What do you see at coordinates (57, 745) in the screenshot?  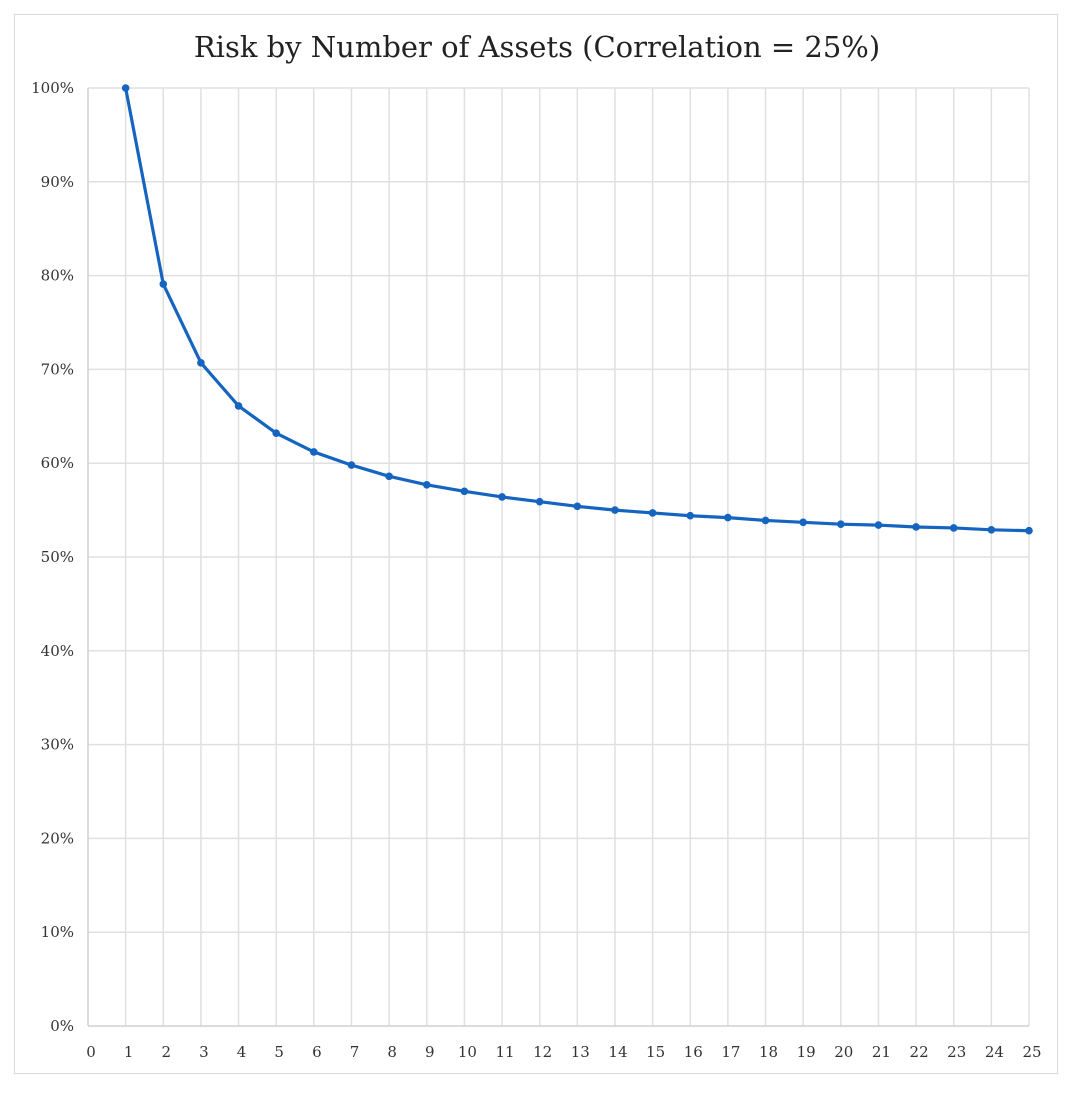 I see `y-tick-label: 30%` at bounding box center [57, 745].